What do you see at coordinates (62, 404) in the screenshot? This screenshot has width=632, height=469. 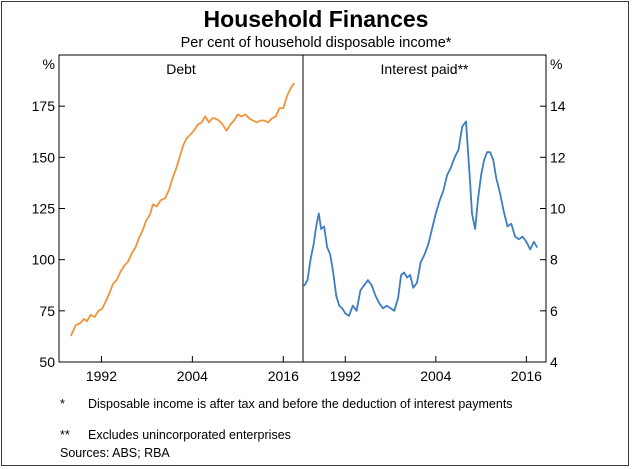 I see `footnote-mark: *` at bounding box center [62, 404].